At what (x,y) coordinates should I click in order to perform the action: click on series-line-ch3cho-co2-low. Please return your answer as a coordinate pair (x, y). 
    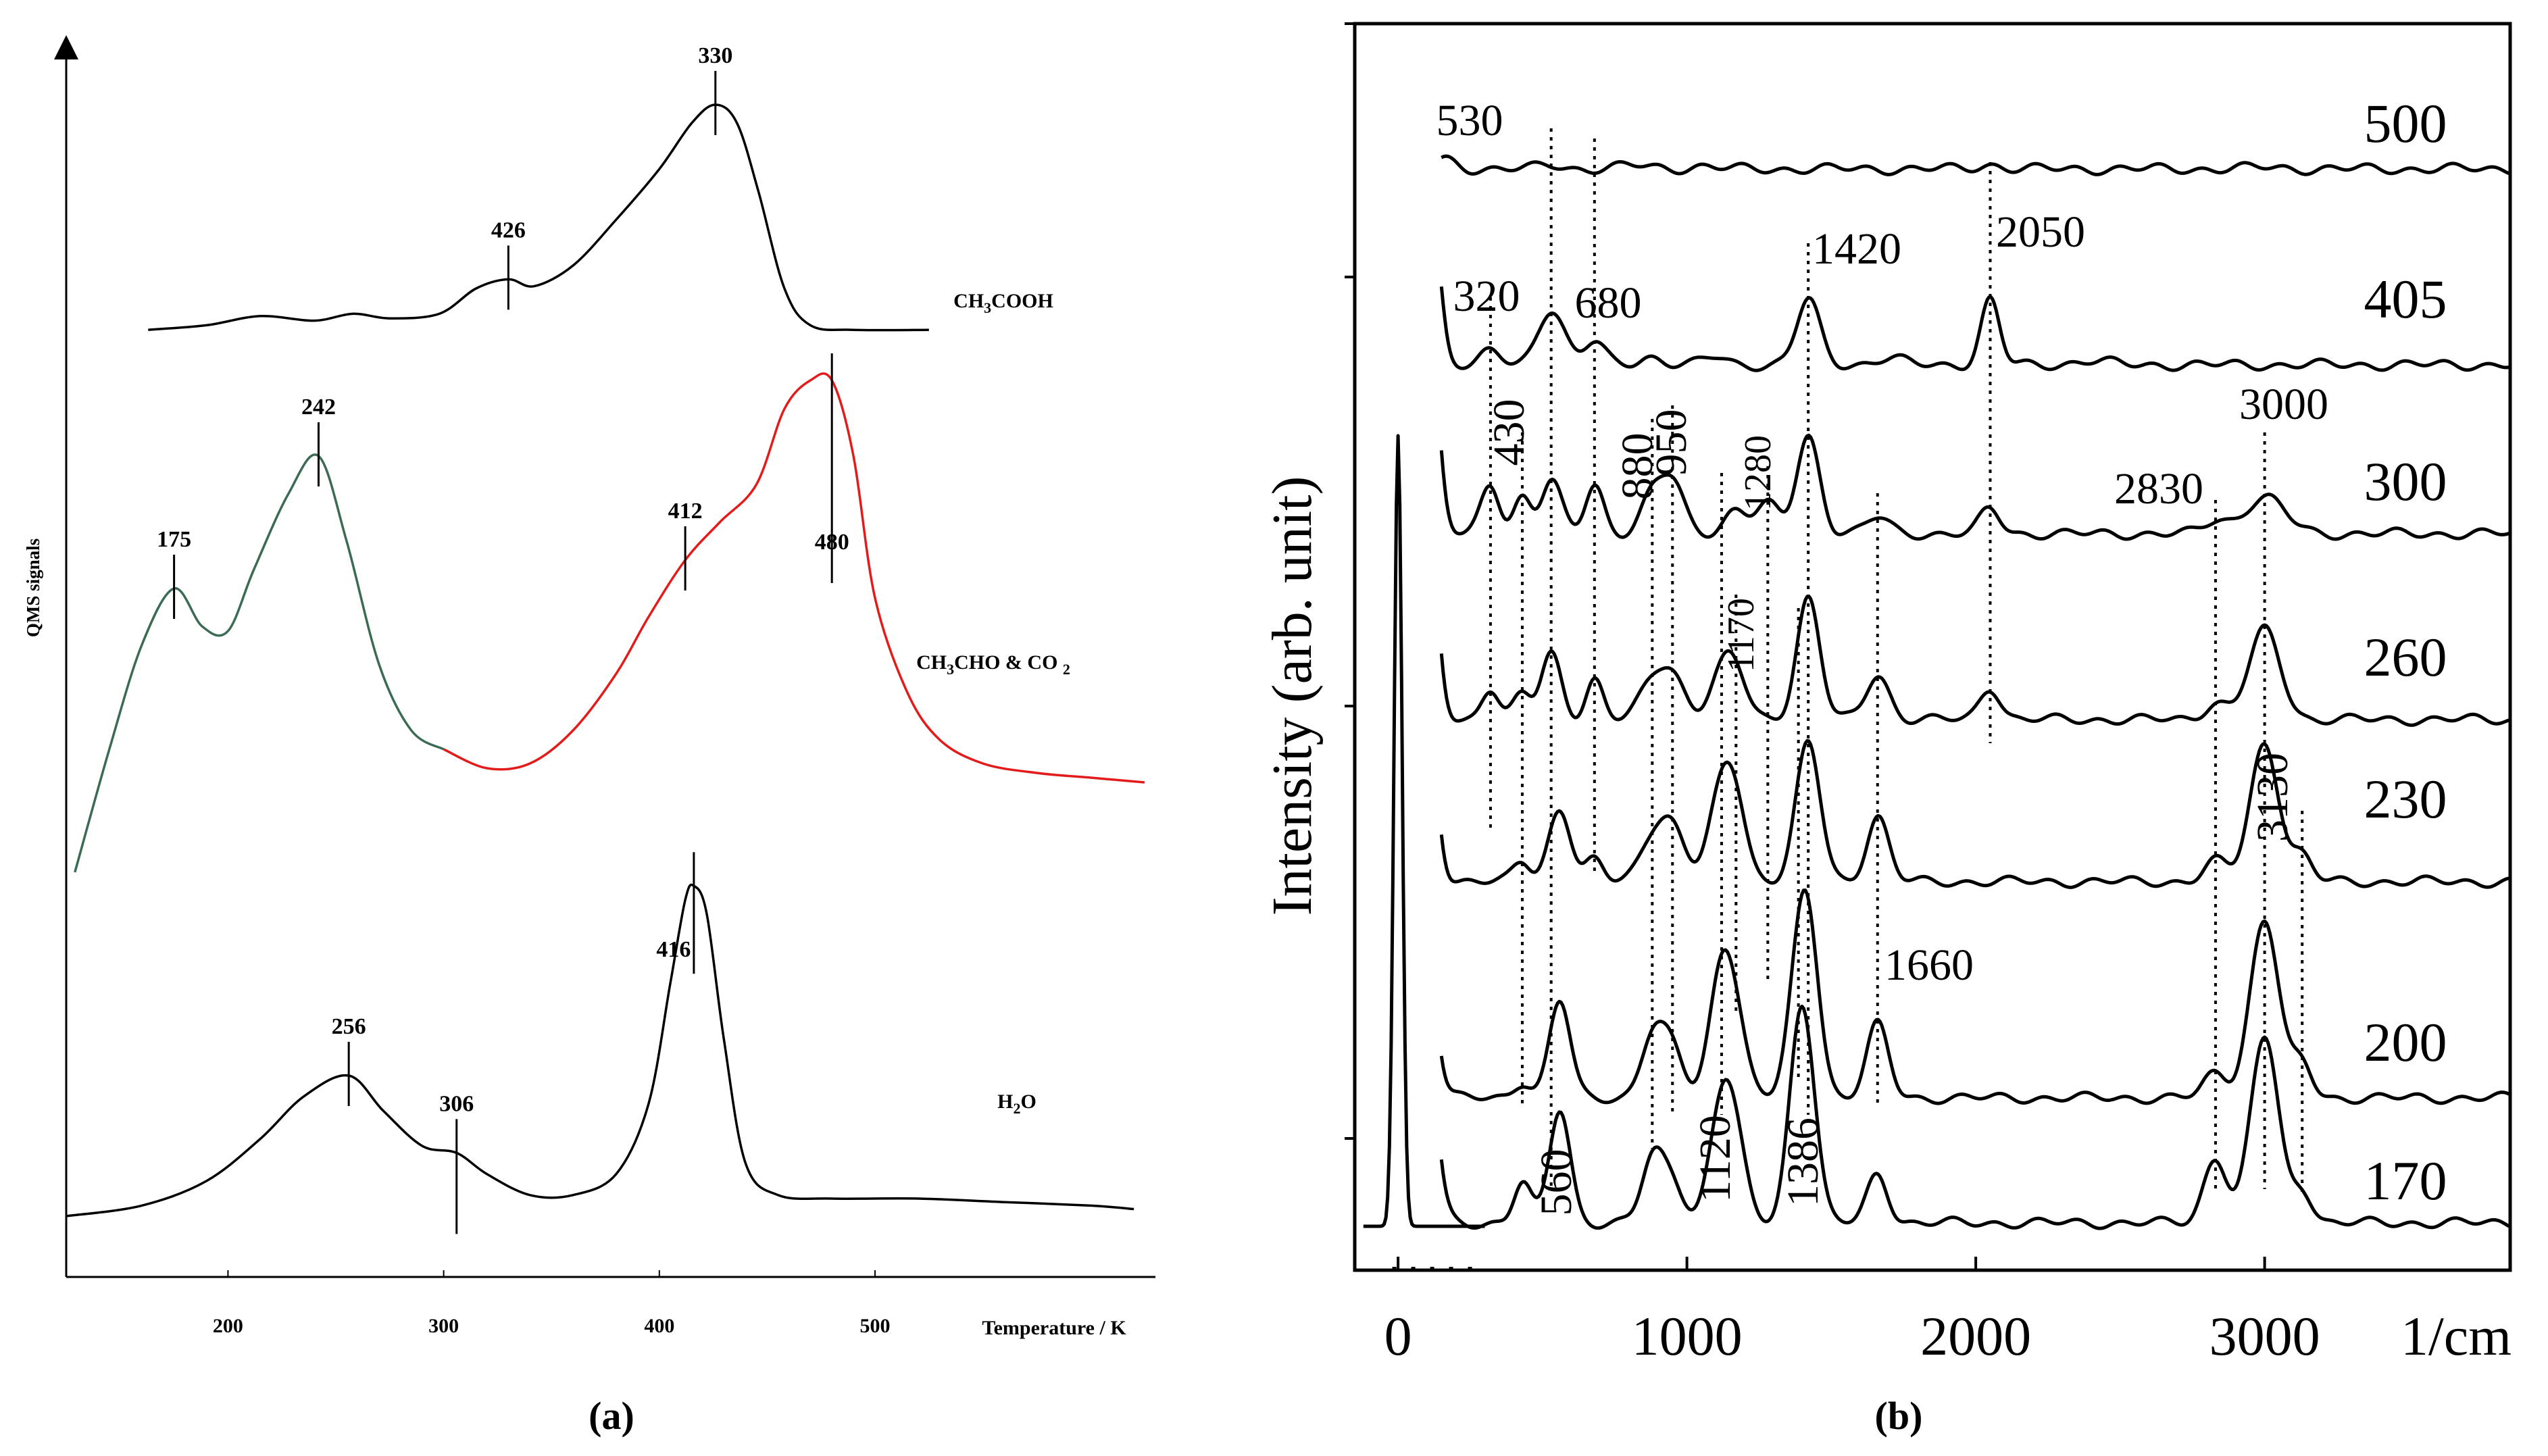
    Looking at the image, I should click on (259, 663).